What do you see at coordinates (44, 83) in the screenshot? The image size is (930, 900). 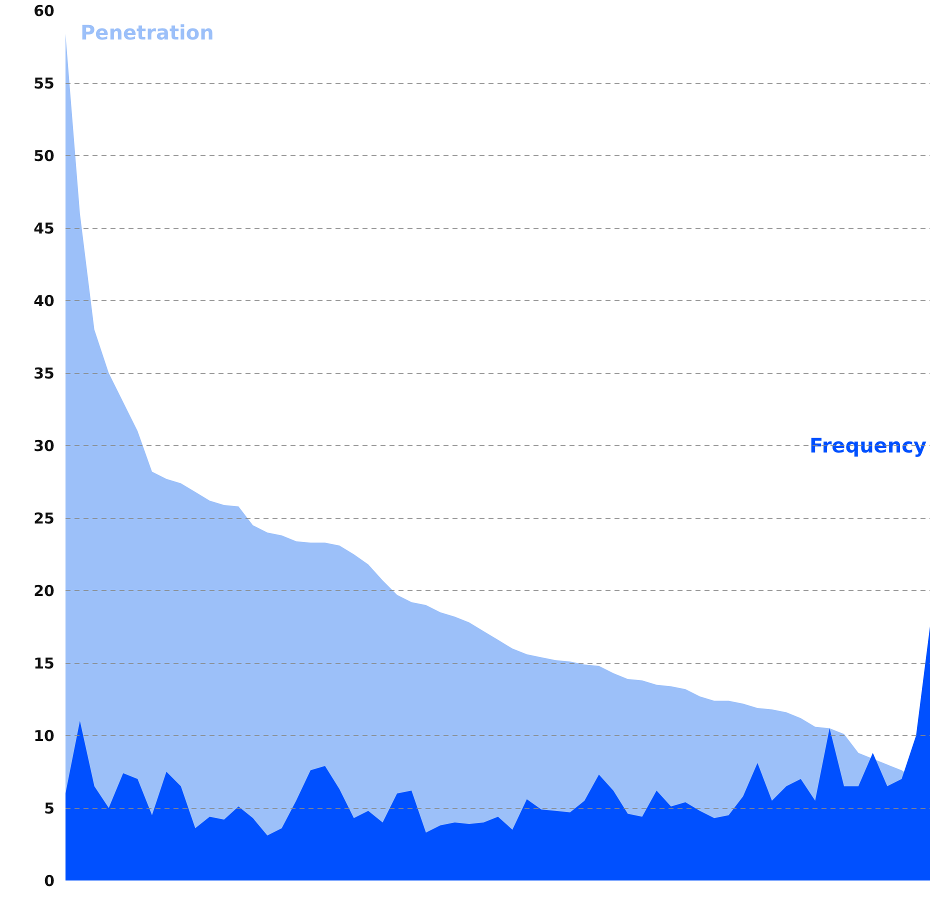 I see `y-tick-label: 55` at bounding box center [44, 83].